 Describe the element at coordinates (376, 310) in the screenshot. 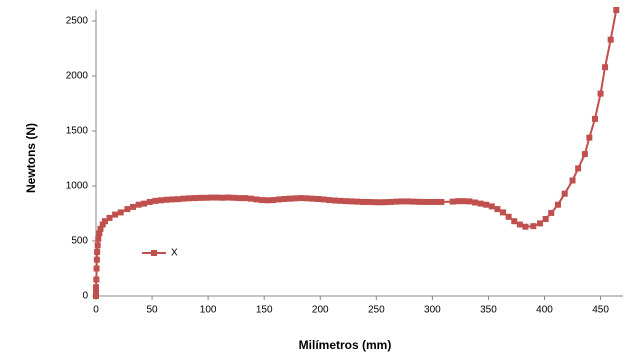

I see `x-tick-label: 250` at that location.